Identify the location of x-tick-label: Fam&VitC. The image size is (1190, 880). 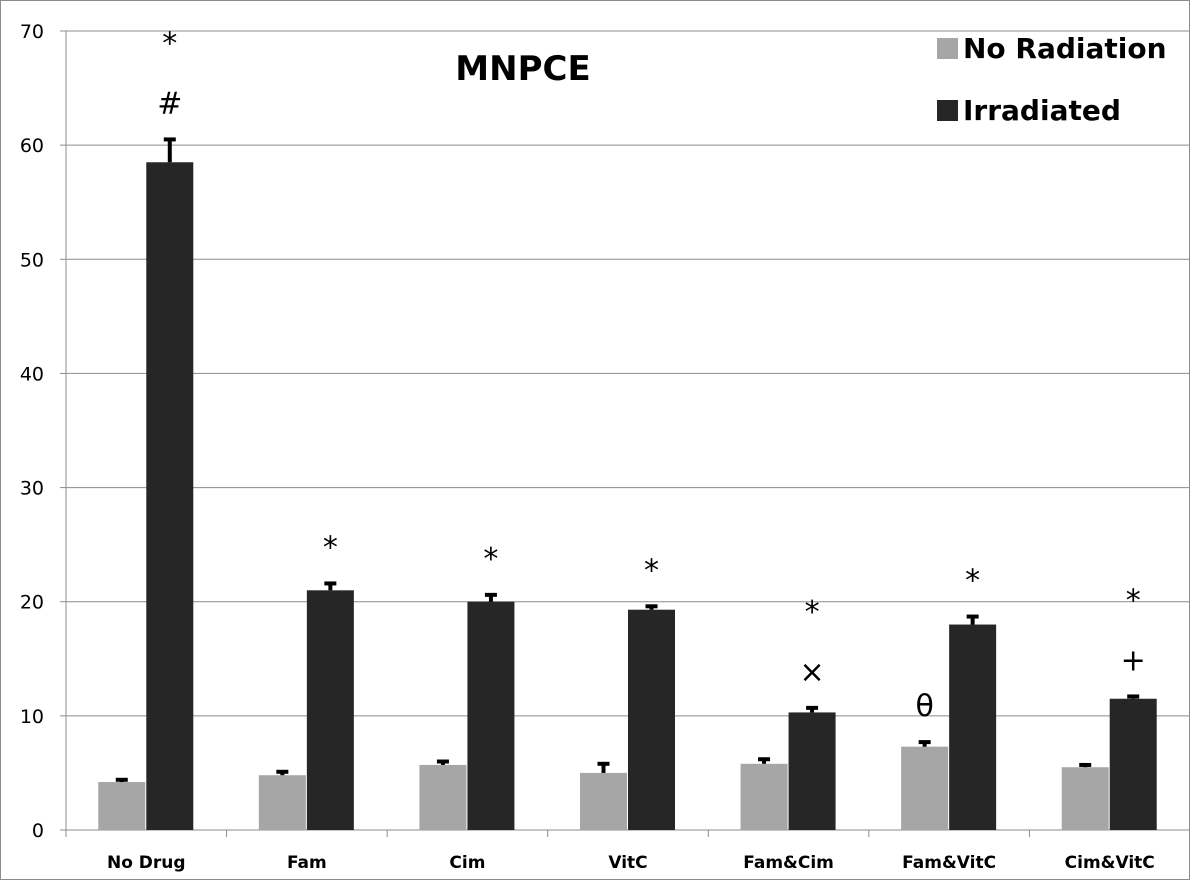
(949, 863).